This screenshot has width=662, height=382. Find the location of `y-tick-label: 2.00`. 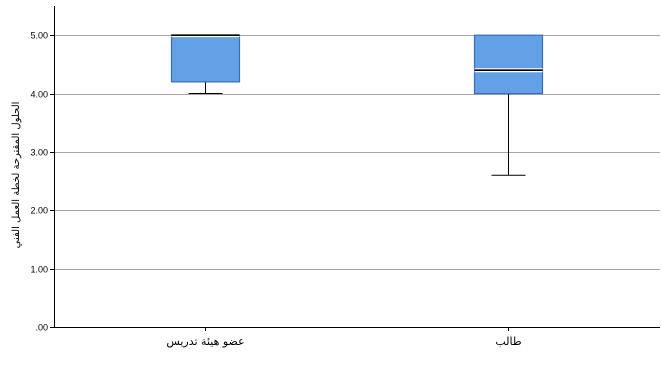

y-tick-label: 2.00 is located at coordinates (39, 211).